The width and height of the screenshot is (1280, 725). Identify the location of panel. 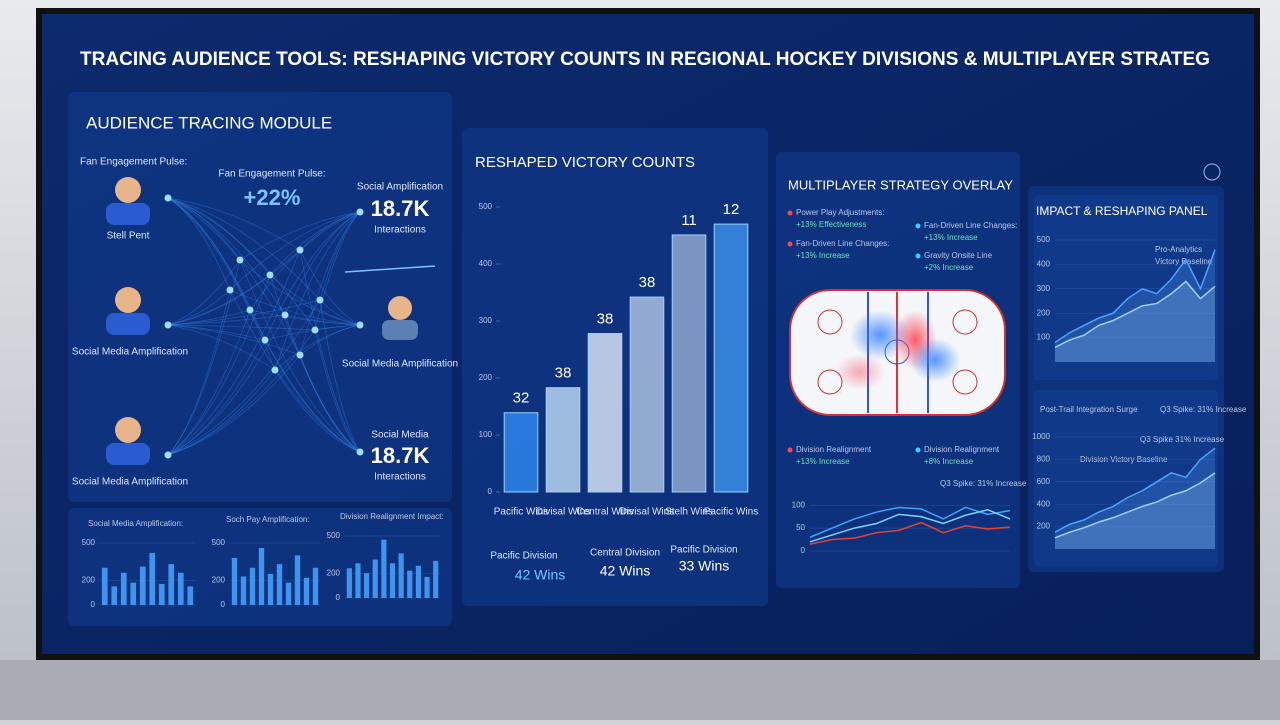
(1126, 287).